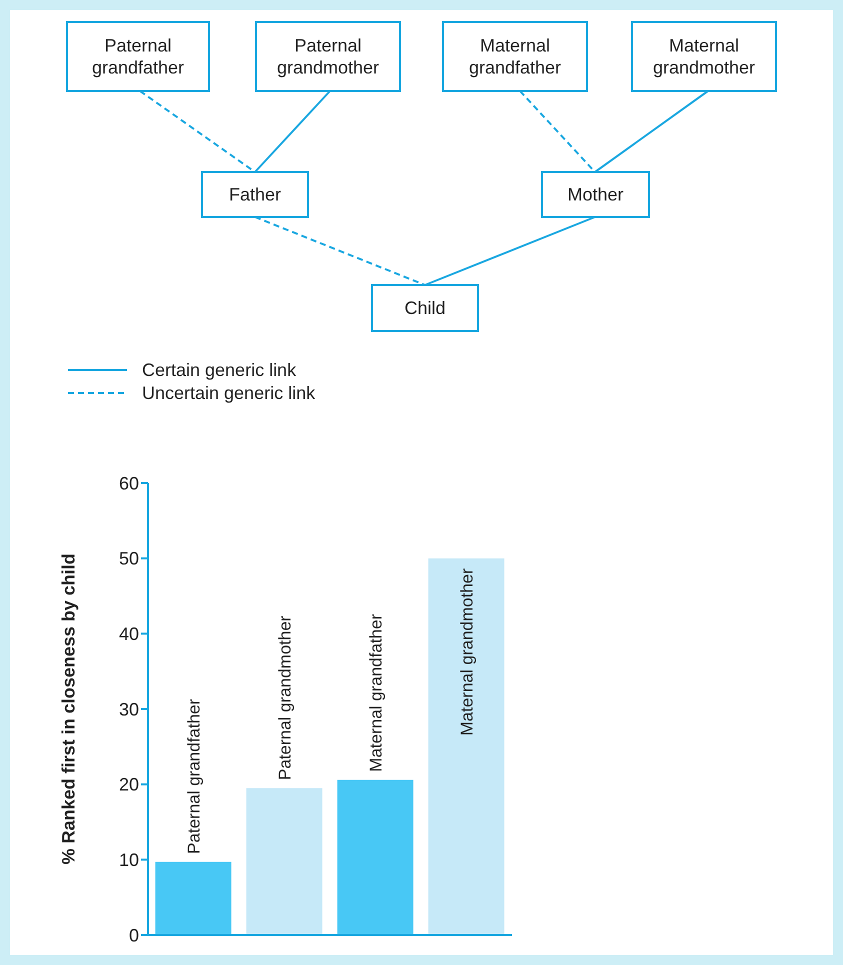 The image size is (843, 965). Describe the element at coordinates (515, 57) in the screenshot. I see `text: Maternal grandfather` at that location.